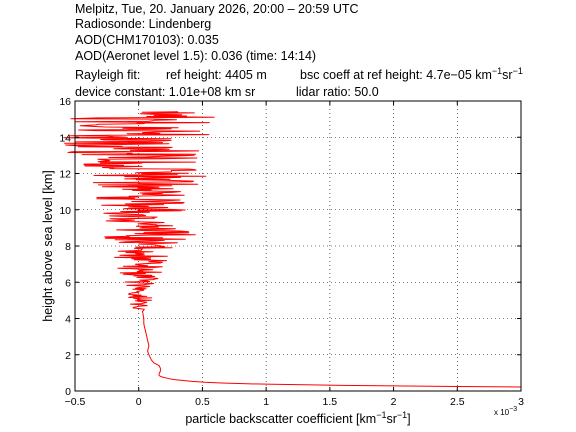 Image resolution: width=576 pixels, height=432 pixels. I want to click on y-tick-label: 12, so click(65, 175).